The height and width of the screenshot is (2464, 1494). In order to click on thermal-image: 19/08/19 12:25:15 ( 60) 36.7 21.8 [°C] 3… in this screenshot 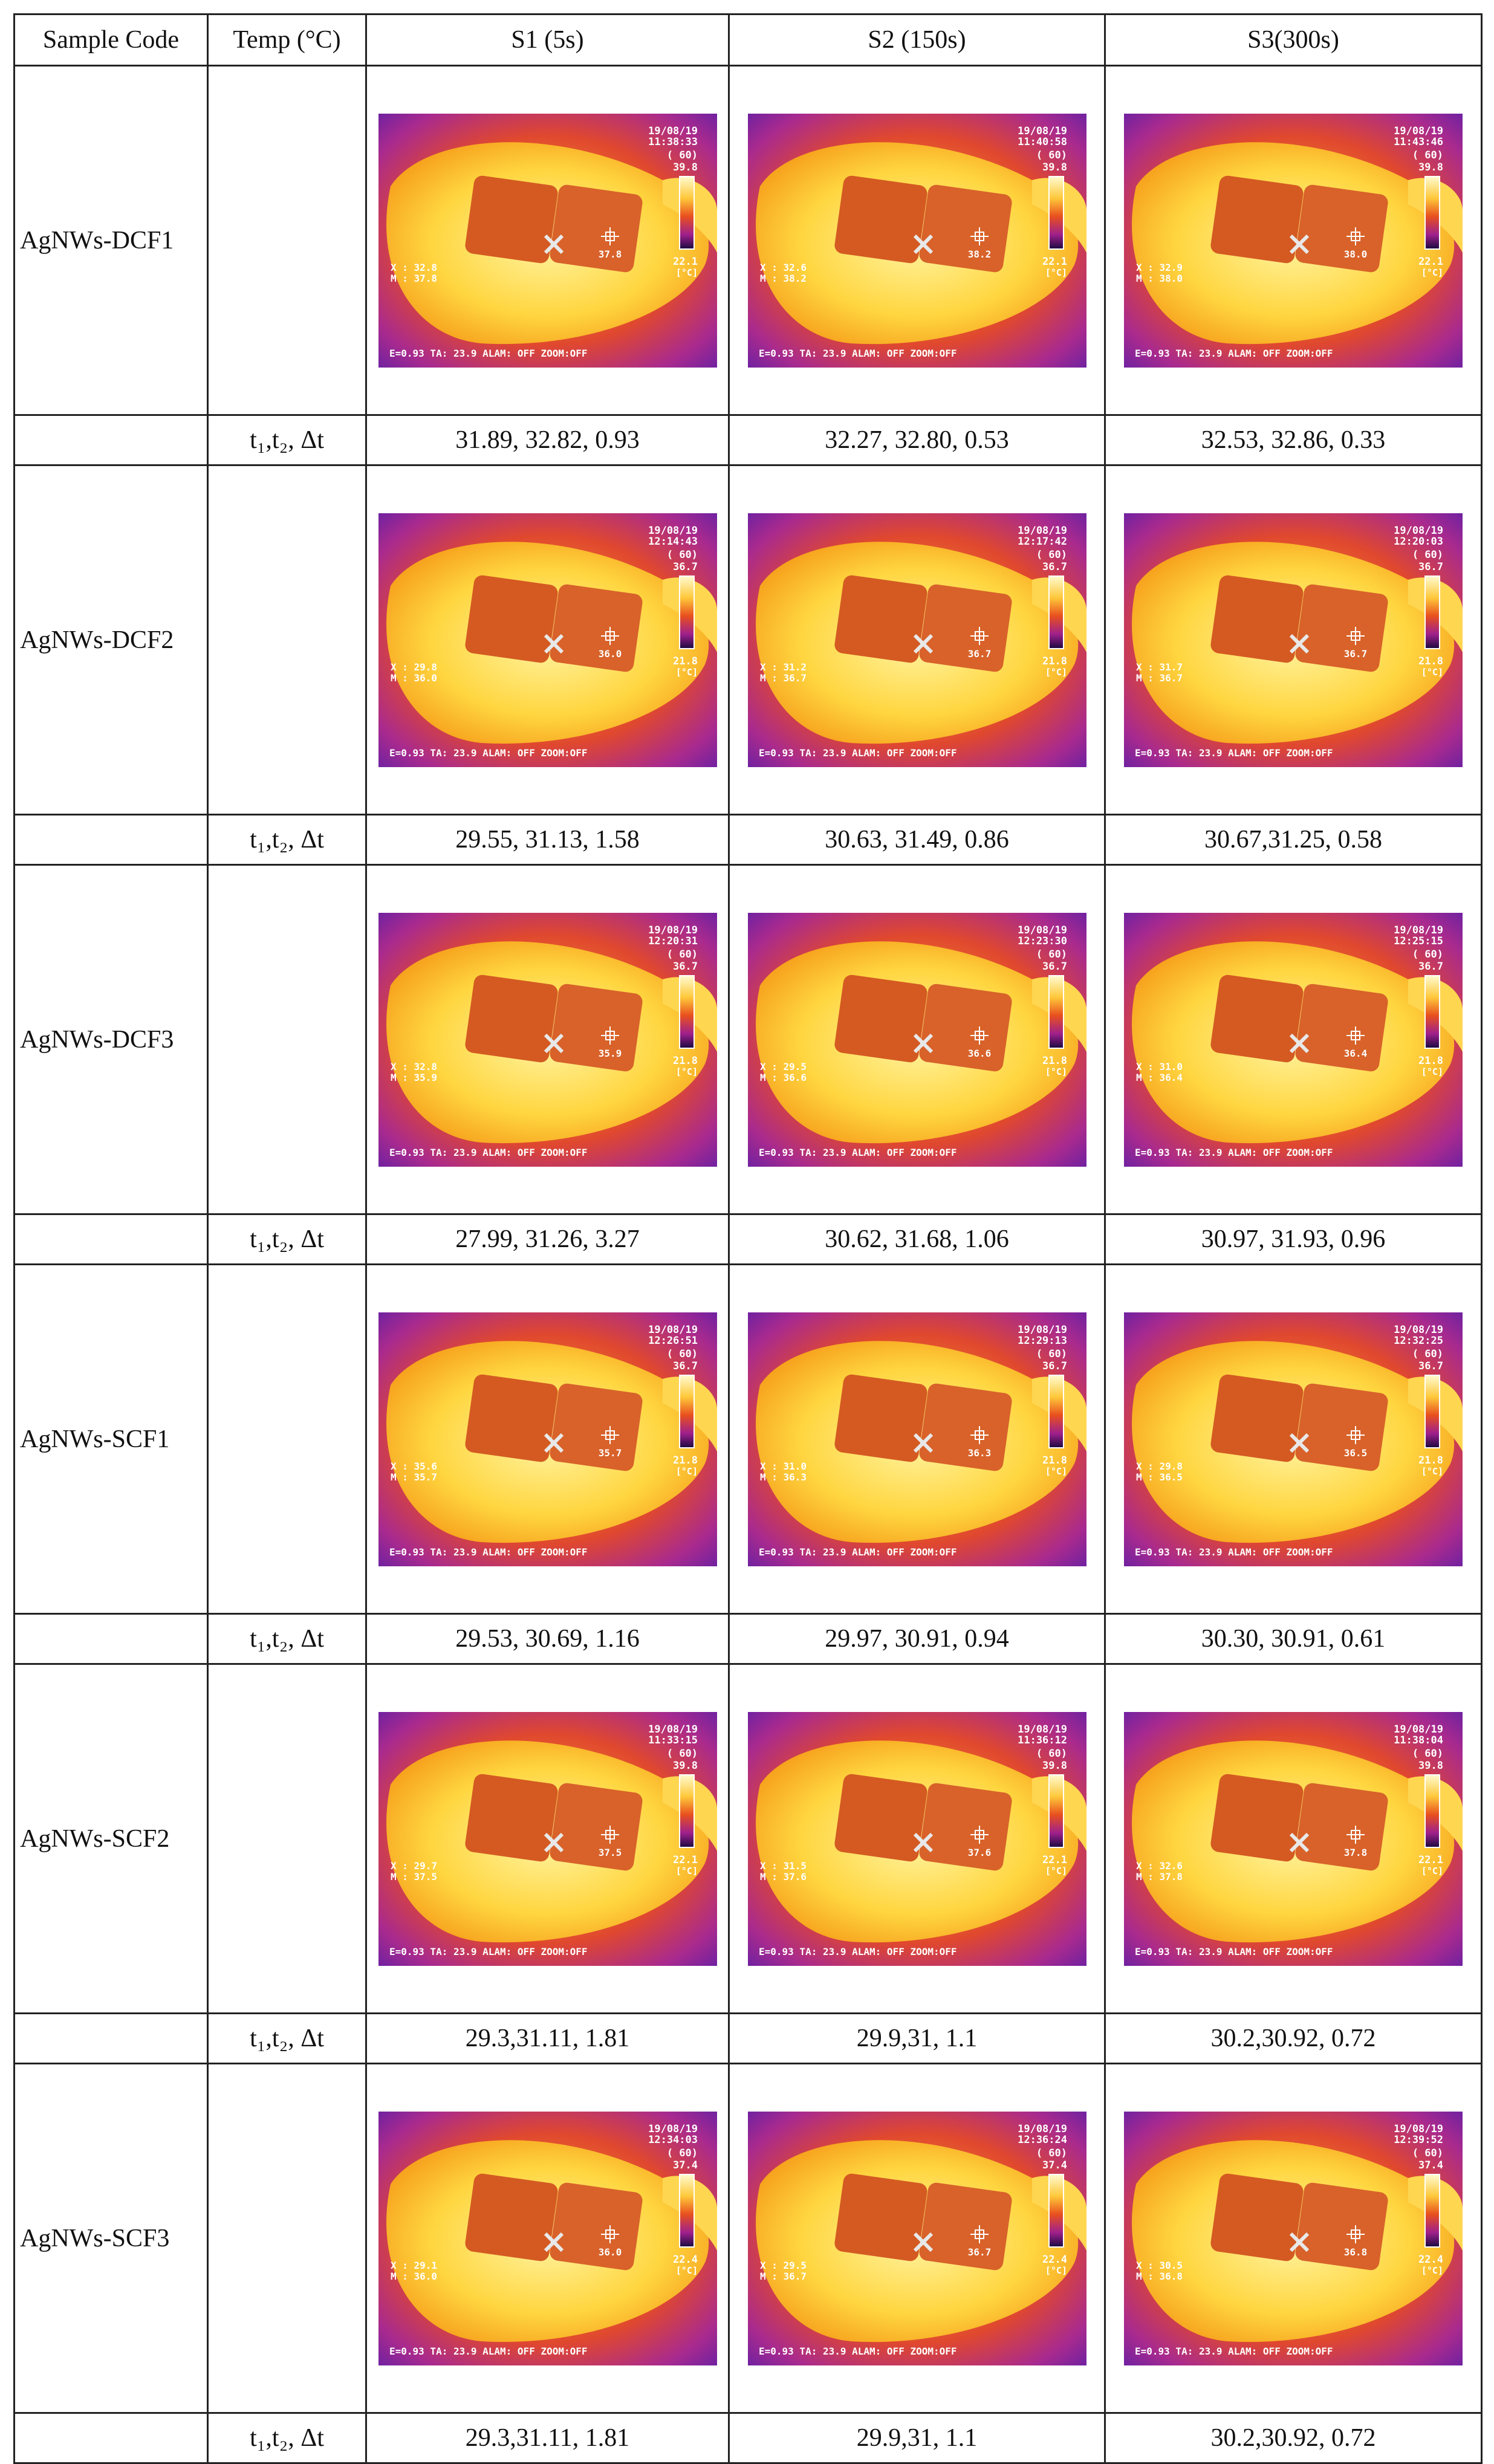, I will do `click(1293, 1039)`.